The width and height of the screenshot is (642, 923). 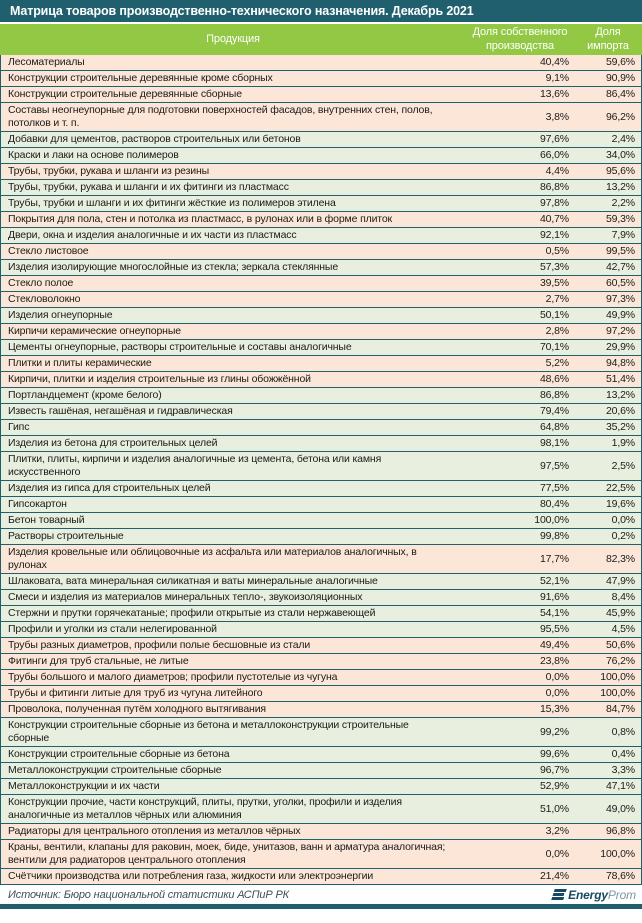 What do you see at coordinates (321, 787) in the screenshot?
I see `table-row: Металлоконструкции и их части 52,9% 47,1%` at bounding box center [321, 787].